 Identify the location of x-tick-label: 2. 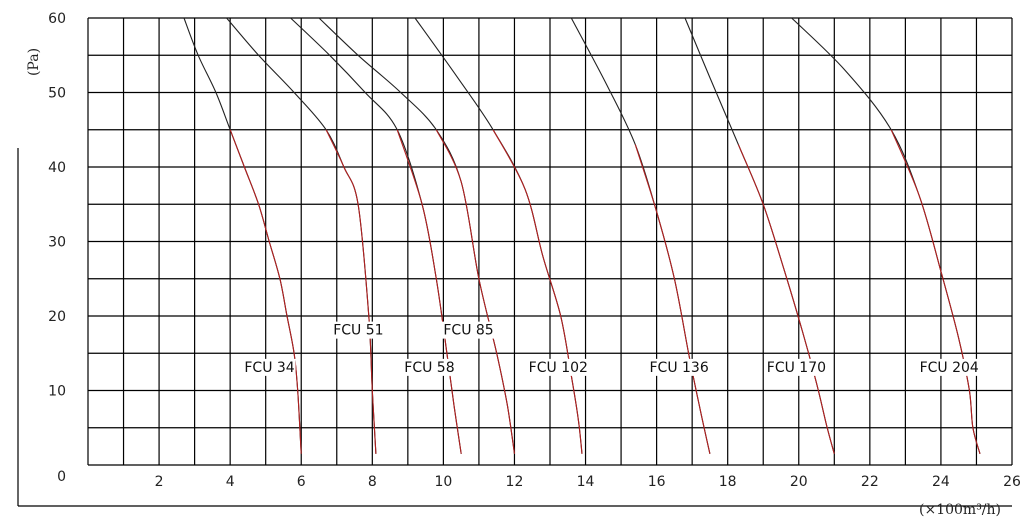
(159, 482).